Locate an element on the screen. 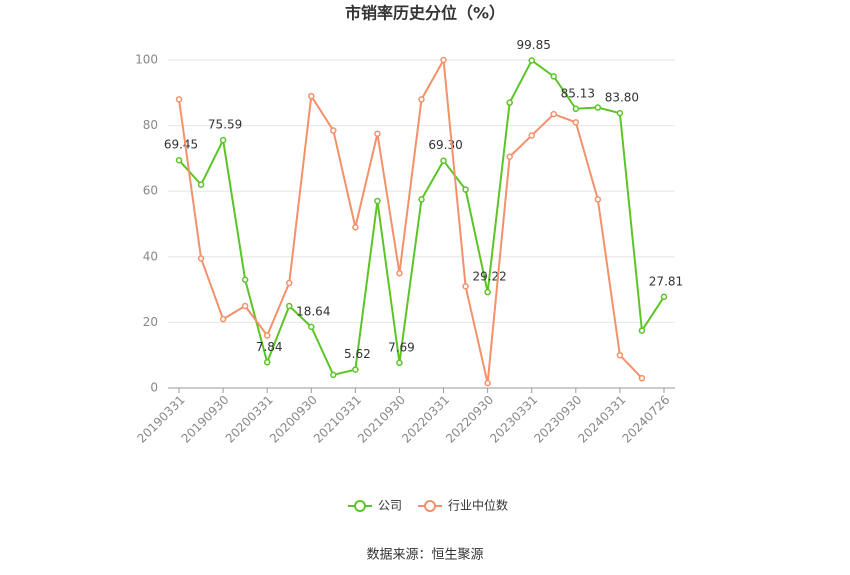  legend-label: 公司 is located at coordinates (390, 506).